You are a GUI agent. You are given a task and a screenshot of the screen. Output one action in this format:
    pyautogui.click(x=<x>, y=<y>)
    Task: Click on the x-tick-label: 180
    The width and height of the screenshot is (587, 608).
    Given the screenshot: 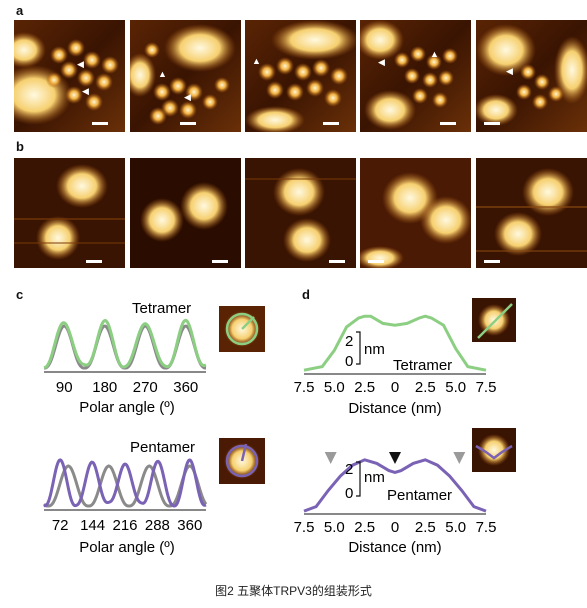 What is the action you would take?
    pyautogui.click(x=104, y=387)
    